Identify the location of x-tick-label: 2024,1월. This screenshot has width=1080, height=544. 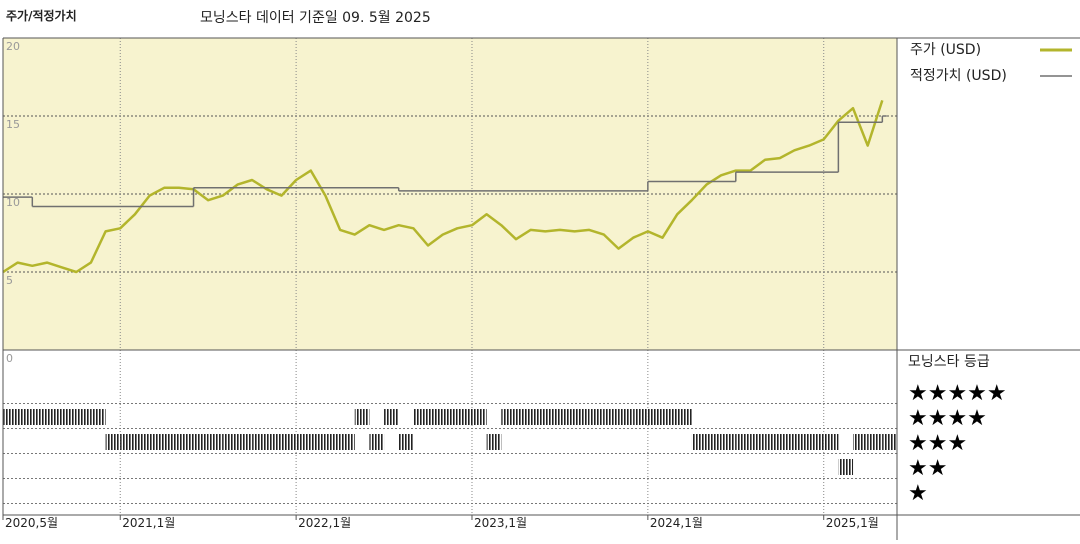
(676, 523).